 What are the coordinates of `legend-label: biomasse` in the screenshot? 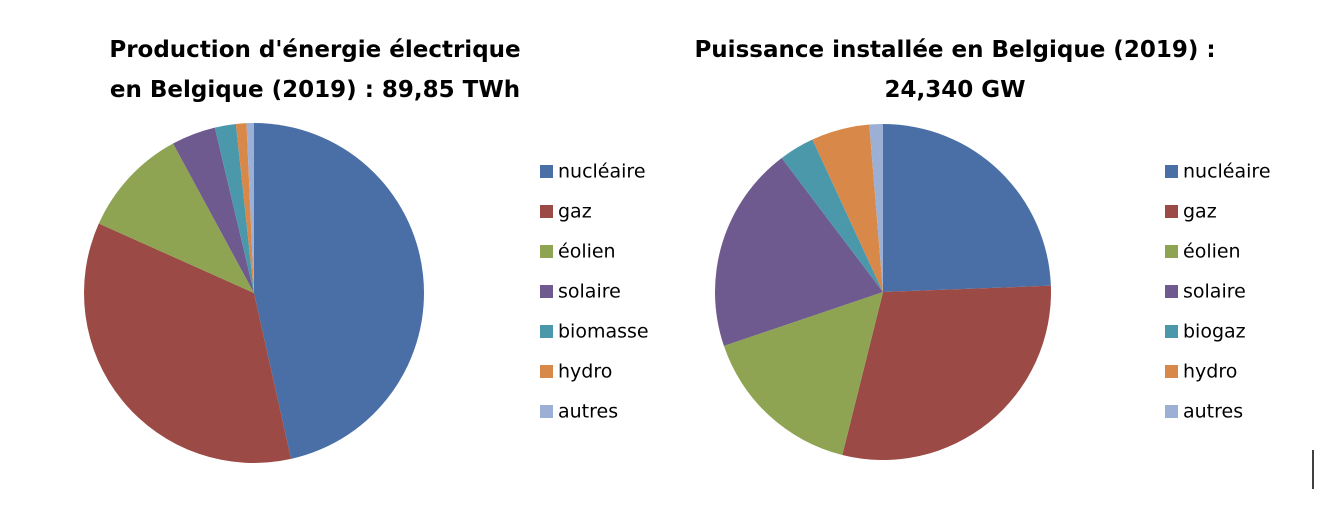 It's located at (603, 332).